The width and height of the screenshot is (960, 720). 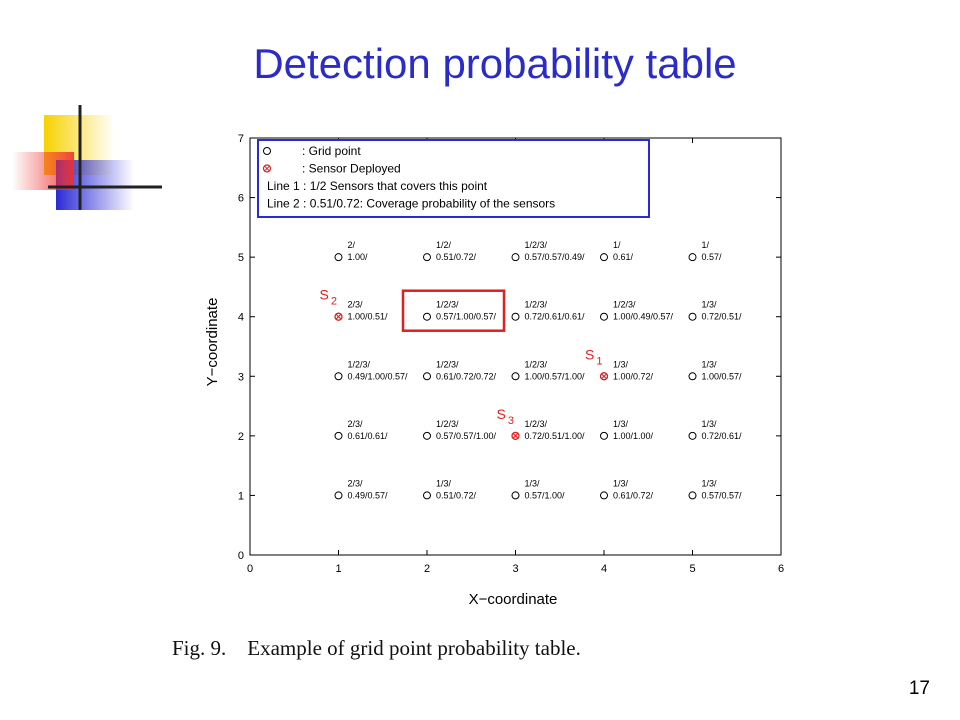 I want to click on grid-point: 1/2/3/1.00/0.49/0.57/, so click(x=637, y=311).